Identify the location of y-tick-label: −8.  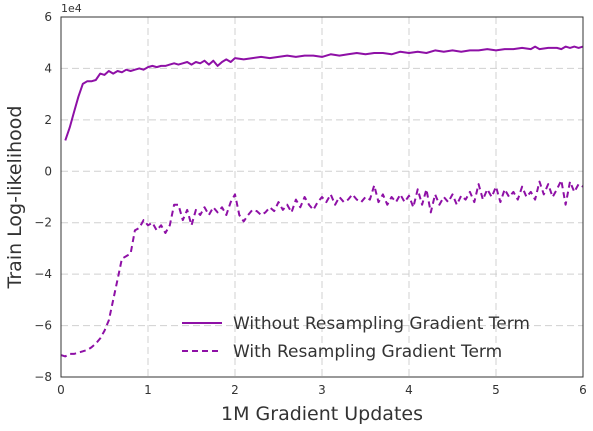
(43, 377).